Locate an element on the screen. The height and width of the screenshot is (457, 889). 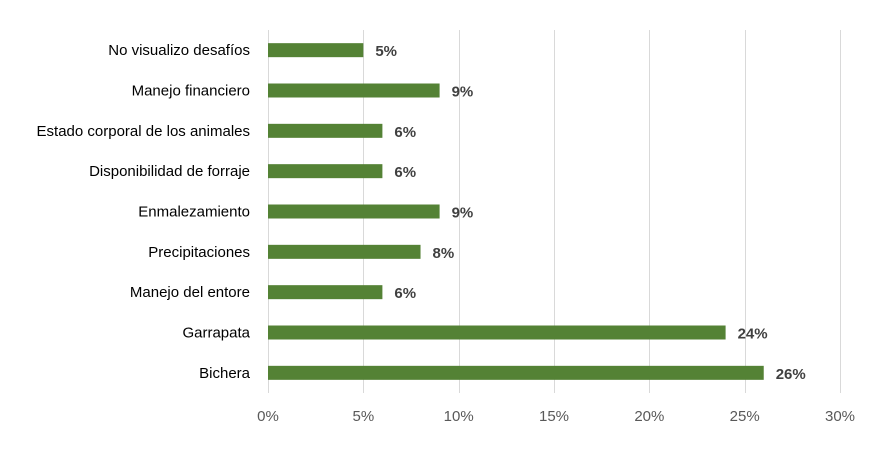
x-tick-label: 10% is located at coordinates (459, 416).